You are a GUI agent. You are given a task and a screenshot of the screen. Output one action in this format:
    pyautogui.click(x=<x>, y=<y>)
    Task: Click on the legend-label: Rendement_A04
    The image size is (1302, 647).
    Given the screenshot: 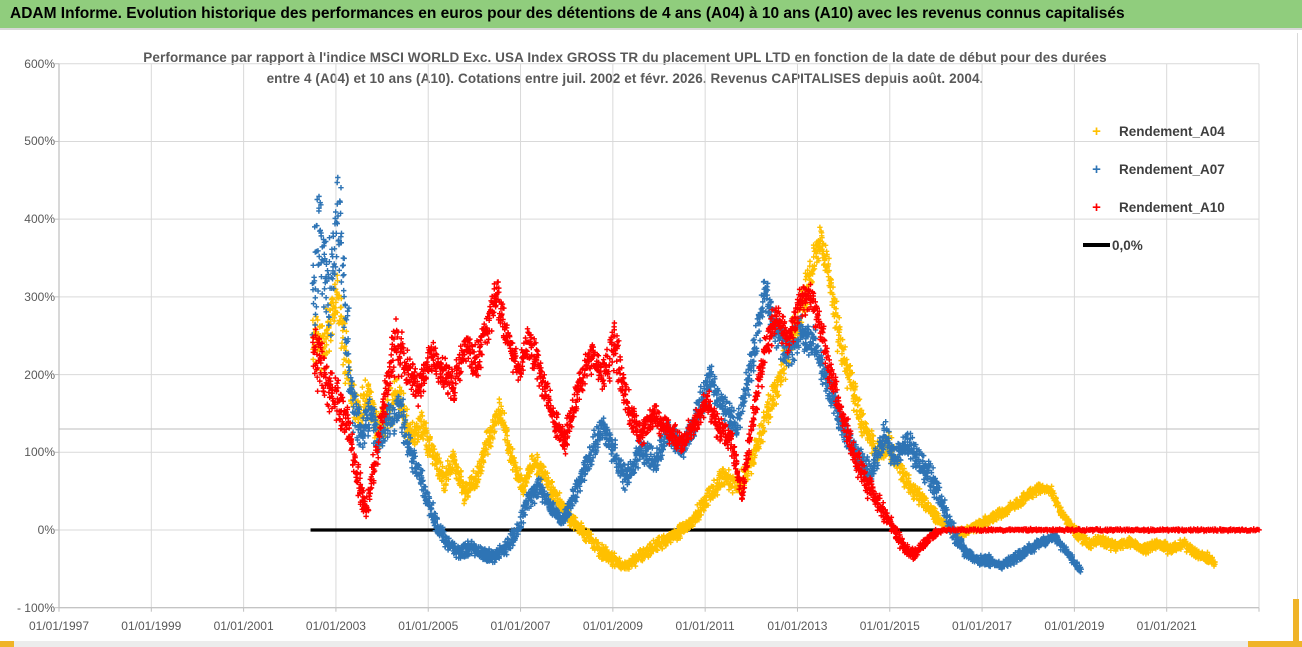 What is the action you would take?
    pyautogui.click(x=1172, y=131)
    